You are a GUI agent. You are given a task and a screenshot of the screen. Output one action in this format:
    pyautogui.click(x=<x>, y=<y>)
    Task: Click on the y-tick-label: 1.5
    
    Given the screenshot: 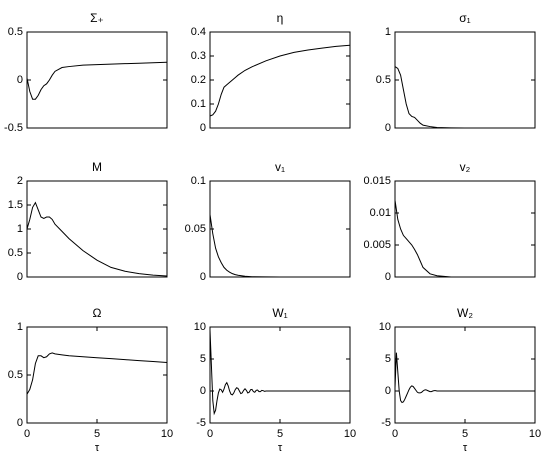 What is the action you would take?
    pyautogui.click(x=15, y=205)
    